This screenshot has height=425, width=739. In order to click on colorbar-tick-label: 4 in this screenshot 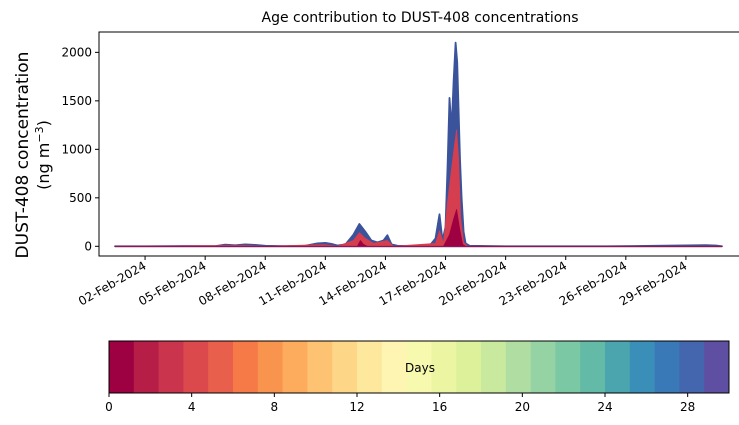, I will do `click(192, 407)`.